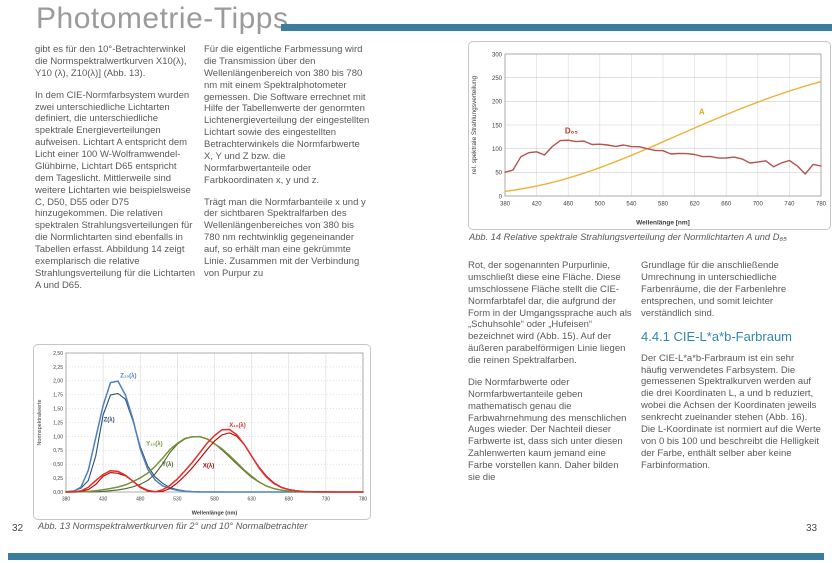  Describe the element at coordinates (695, 205) in the screenshot. I see `svg-text: 620` at that location.